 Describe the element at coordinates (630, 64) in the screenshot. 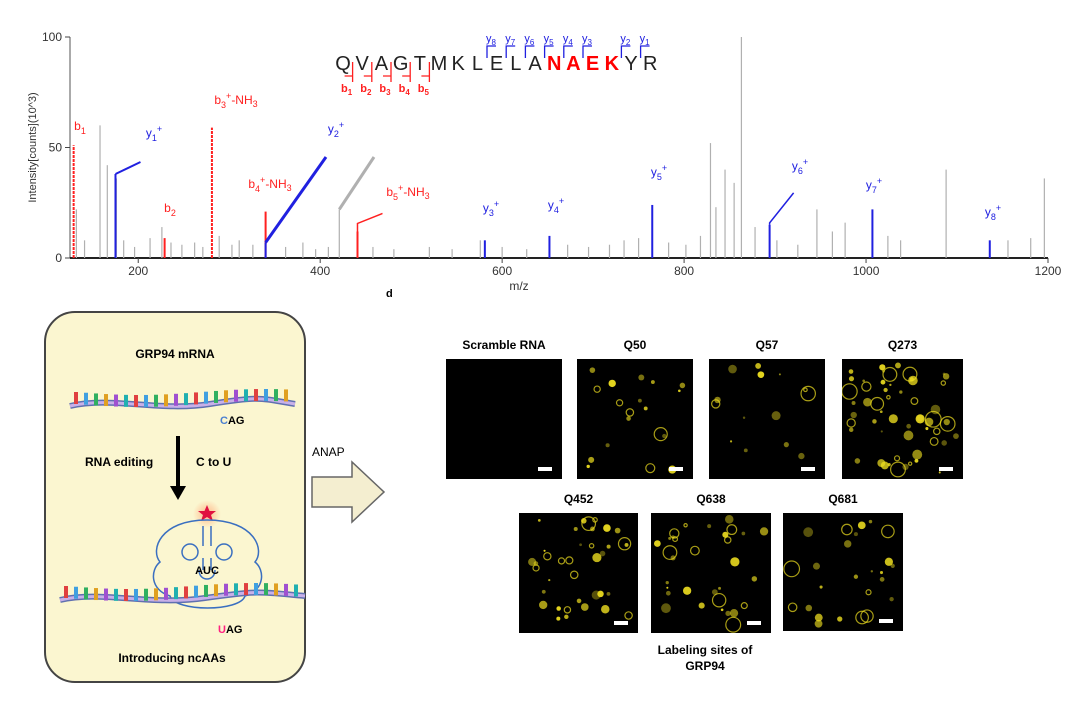

I see `peptide-residue: Y` at that location.